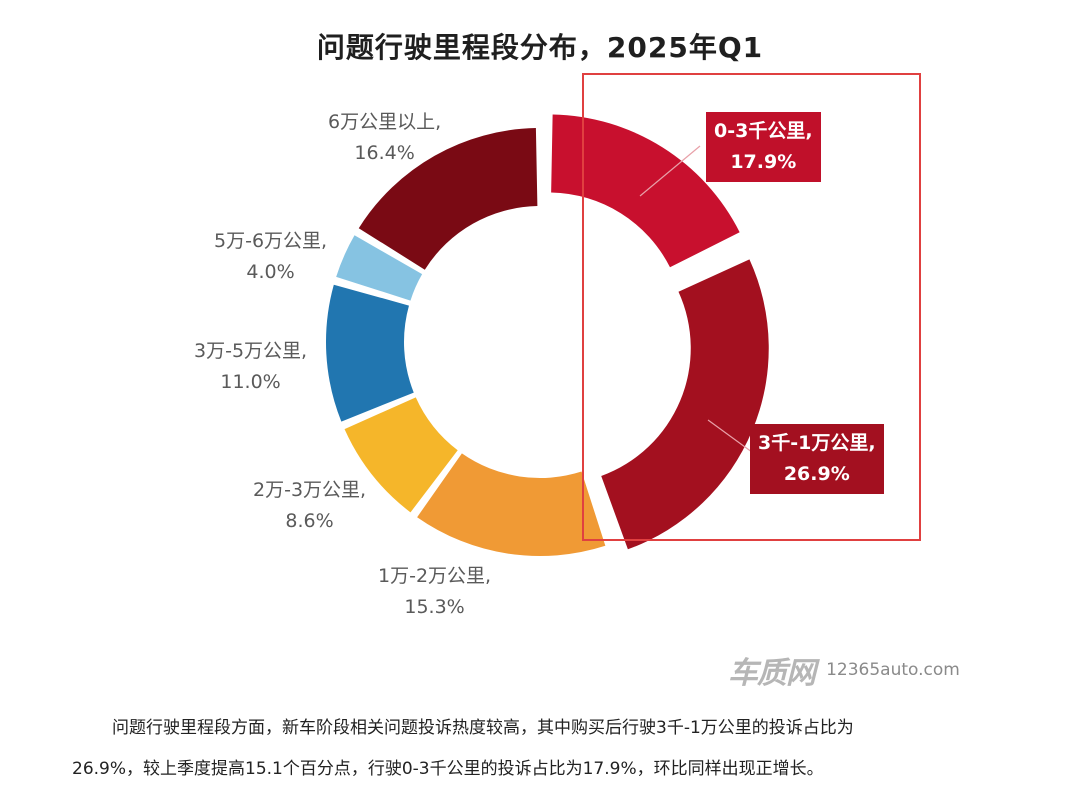  What do you see at coordinates (772, 673) in the screenshot?
I see `watermark-logo: 车质网` at bounding box center [772, 673].